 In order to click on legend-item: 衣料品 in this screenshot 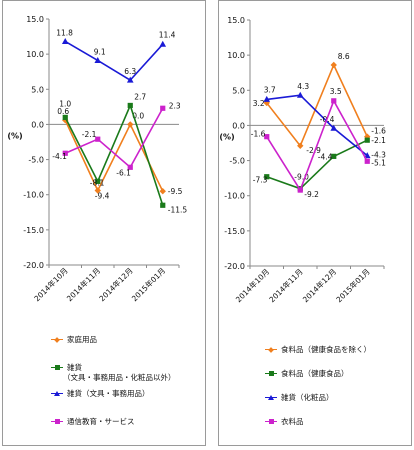, I will do `click(284, 422)`.